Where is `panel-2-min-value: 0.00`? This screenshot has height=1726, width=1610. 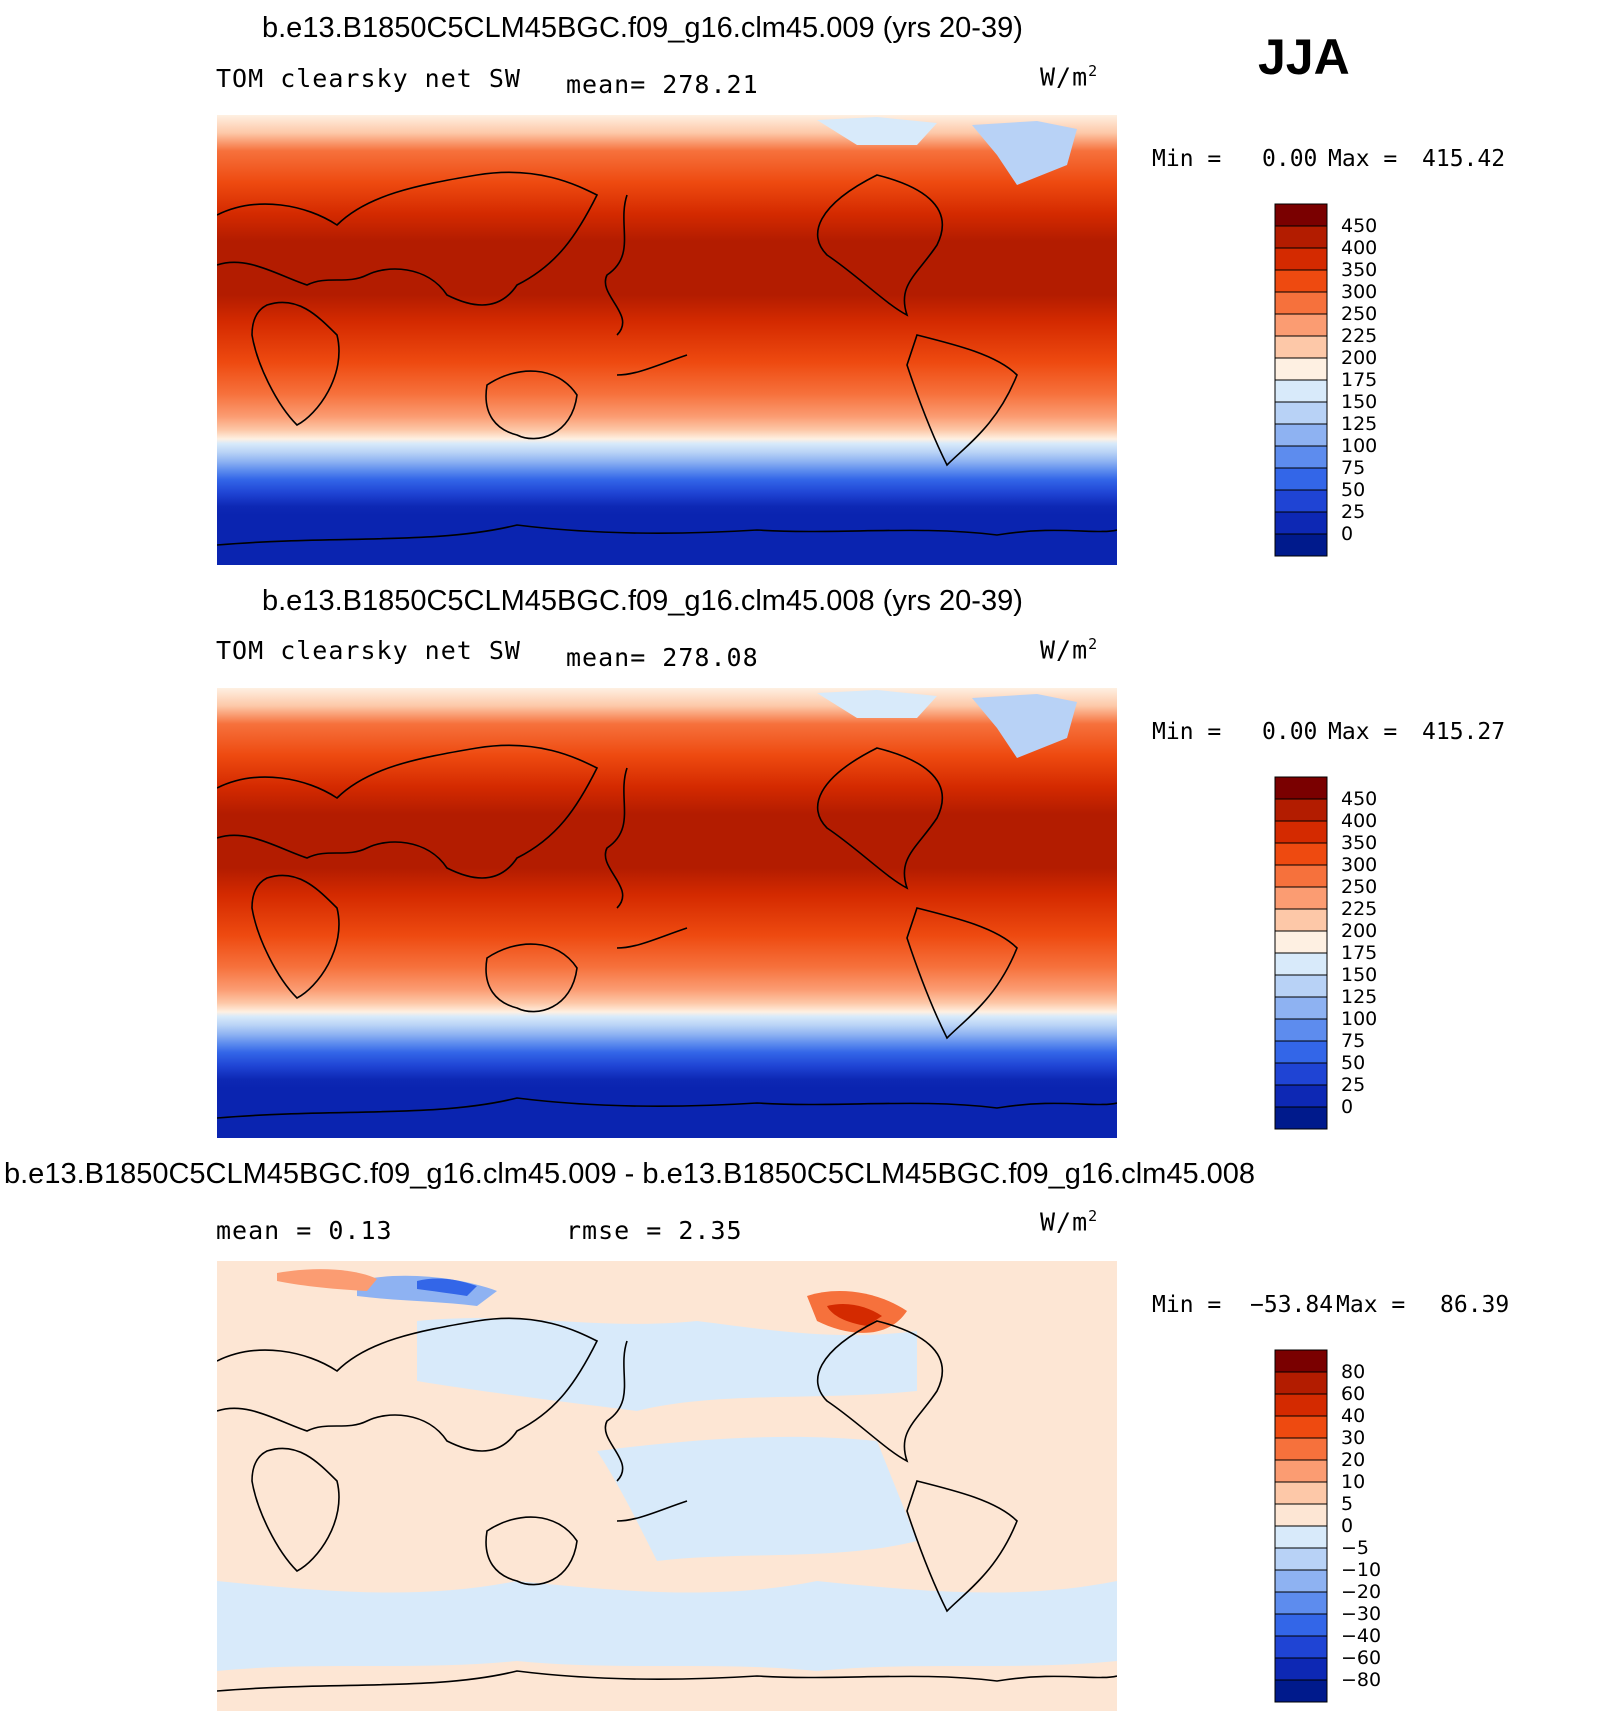
panel-2-min-value: 0.00 is located at coordinates (1290, 732).